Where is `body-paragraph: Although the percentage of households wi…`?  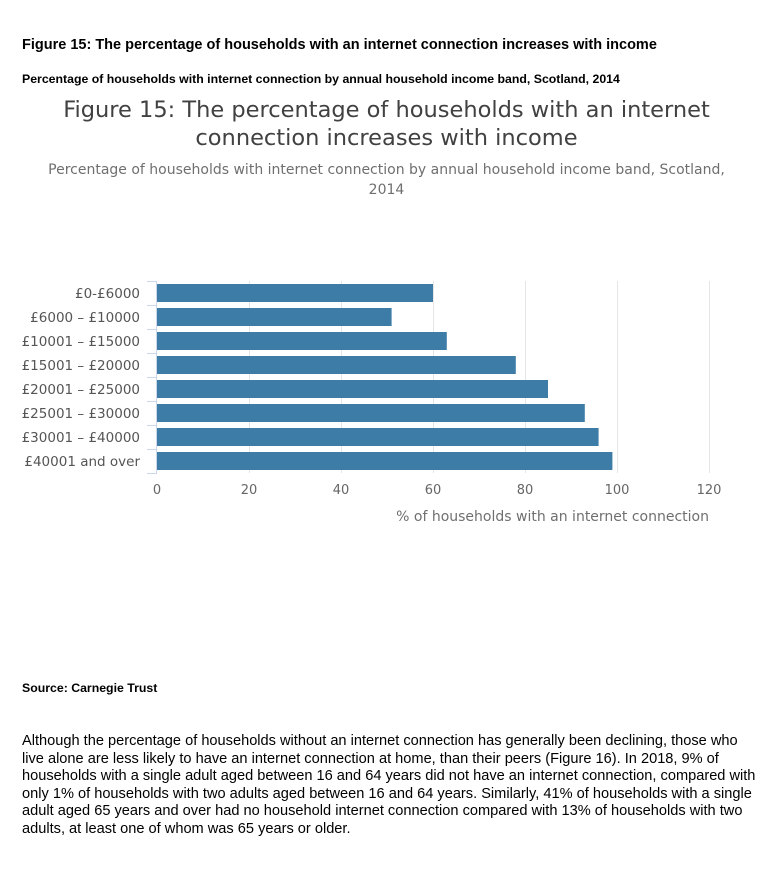
body-paragraph: Although the percentage of households wi… is located at coordinates (389, 785).